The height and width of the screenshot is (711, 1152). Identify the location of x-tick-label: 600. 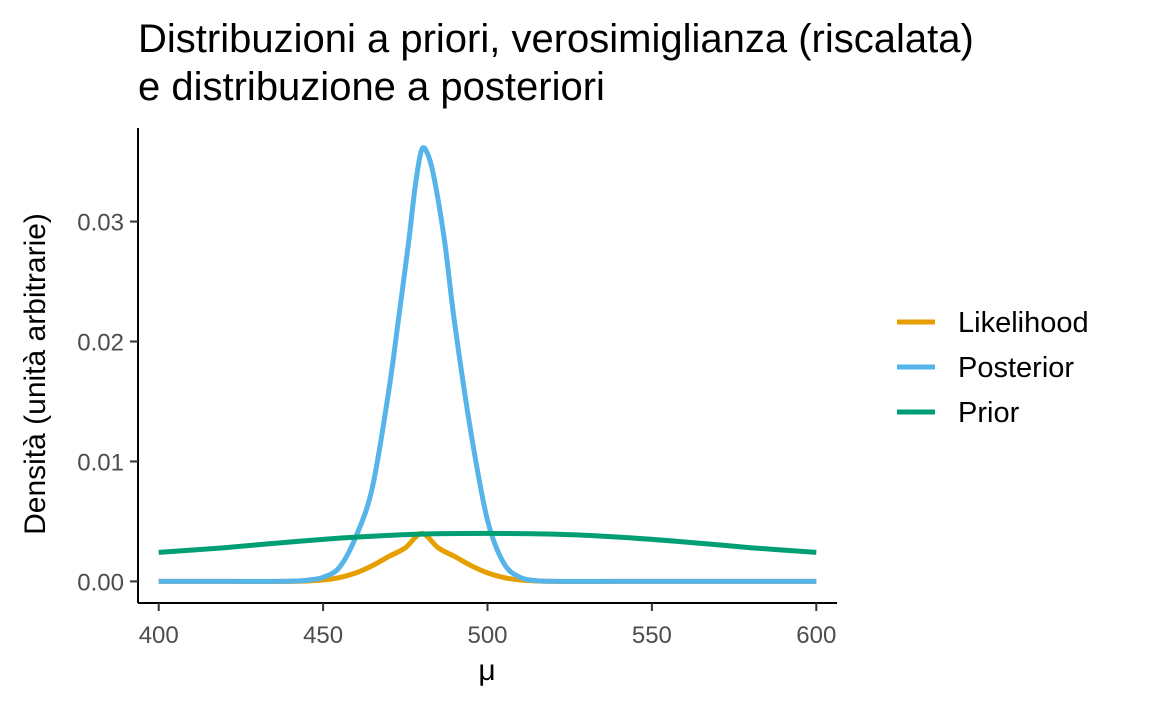
(816, 635).